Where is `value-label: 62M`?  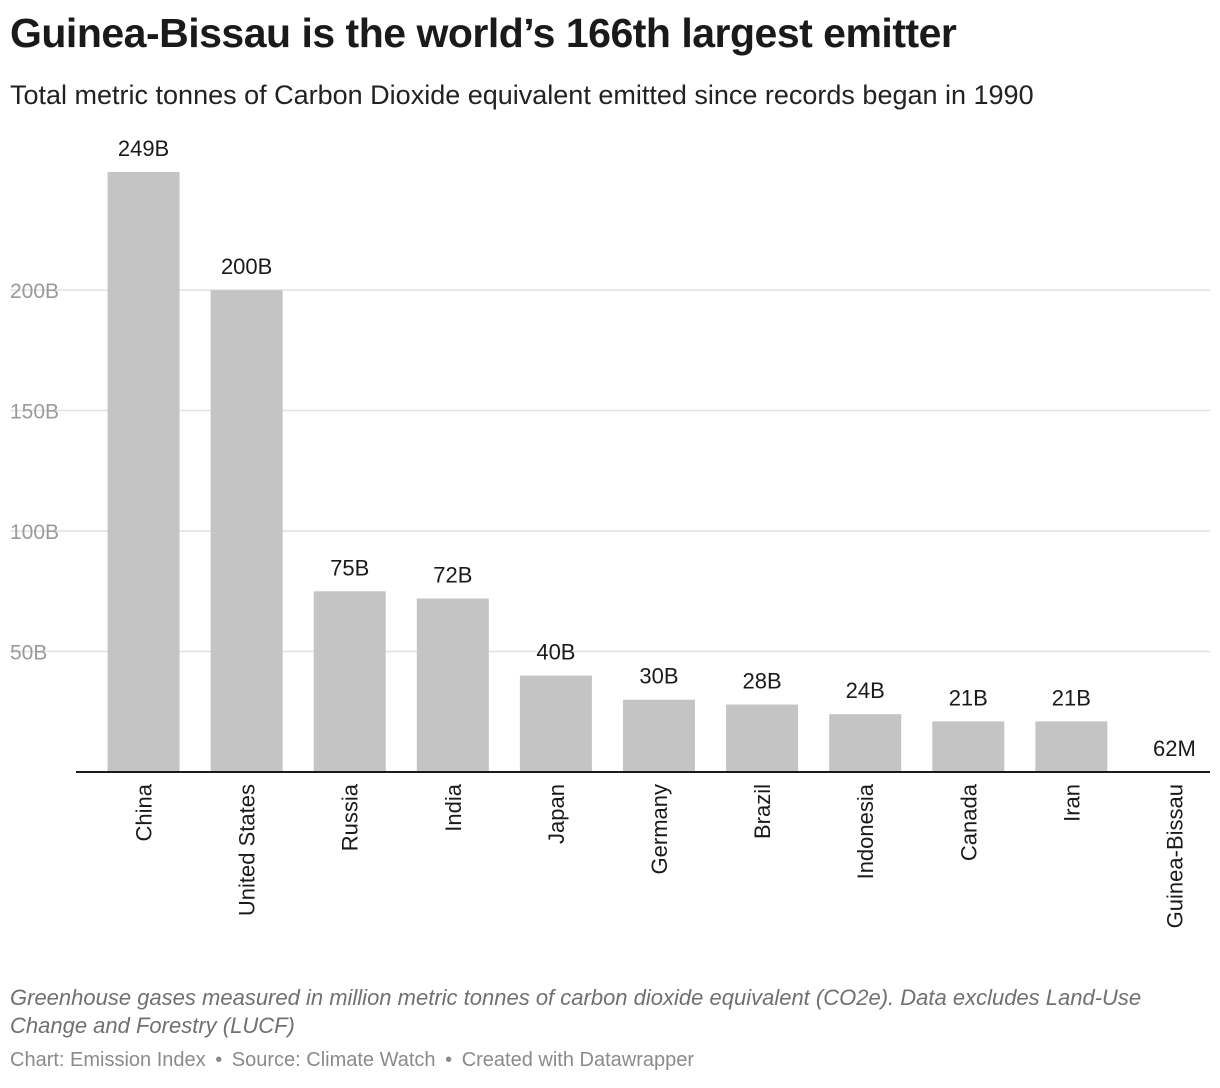 value-label: 62M is located at coordinates (1174, 748).